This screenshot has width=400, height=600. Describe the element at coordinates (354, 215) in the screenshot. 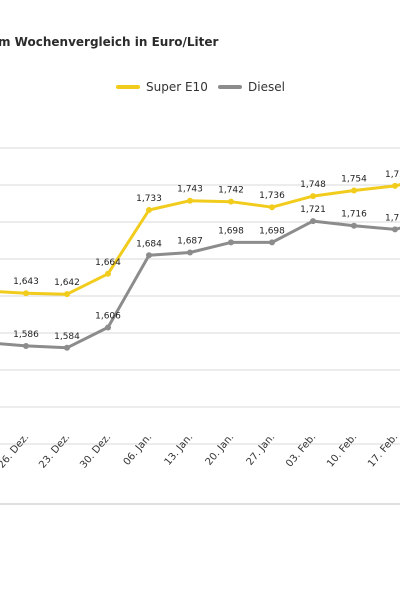

I see `data-label-diesel: 1,716` at that location.